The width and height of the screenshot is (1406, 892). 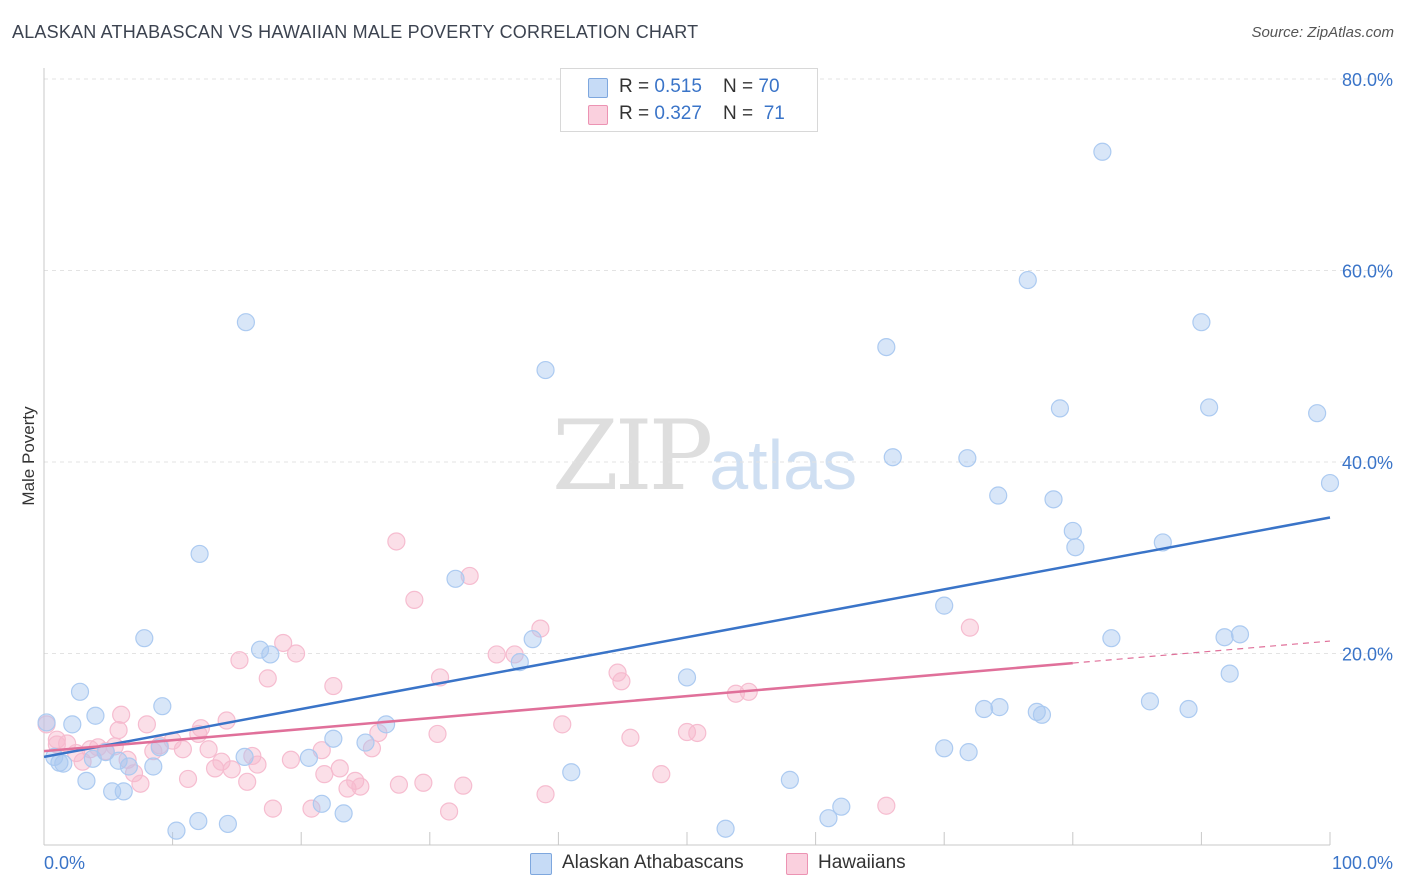 What do you see at coordinates (1367, 80) in the screenshot?
I see `y-tick-label: 80.0%` at bounding box center [1367, 80].